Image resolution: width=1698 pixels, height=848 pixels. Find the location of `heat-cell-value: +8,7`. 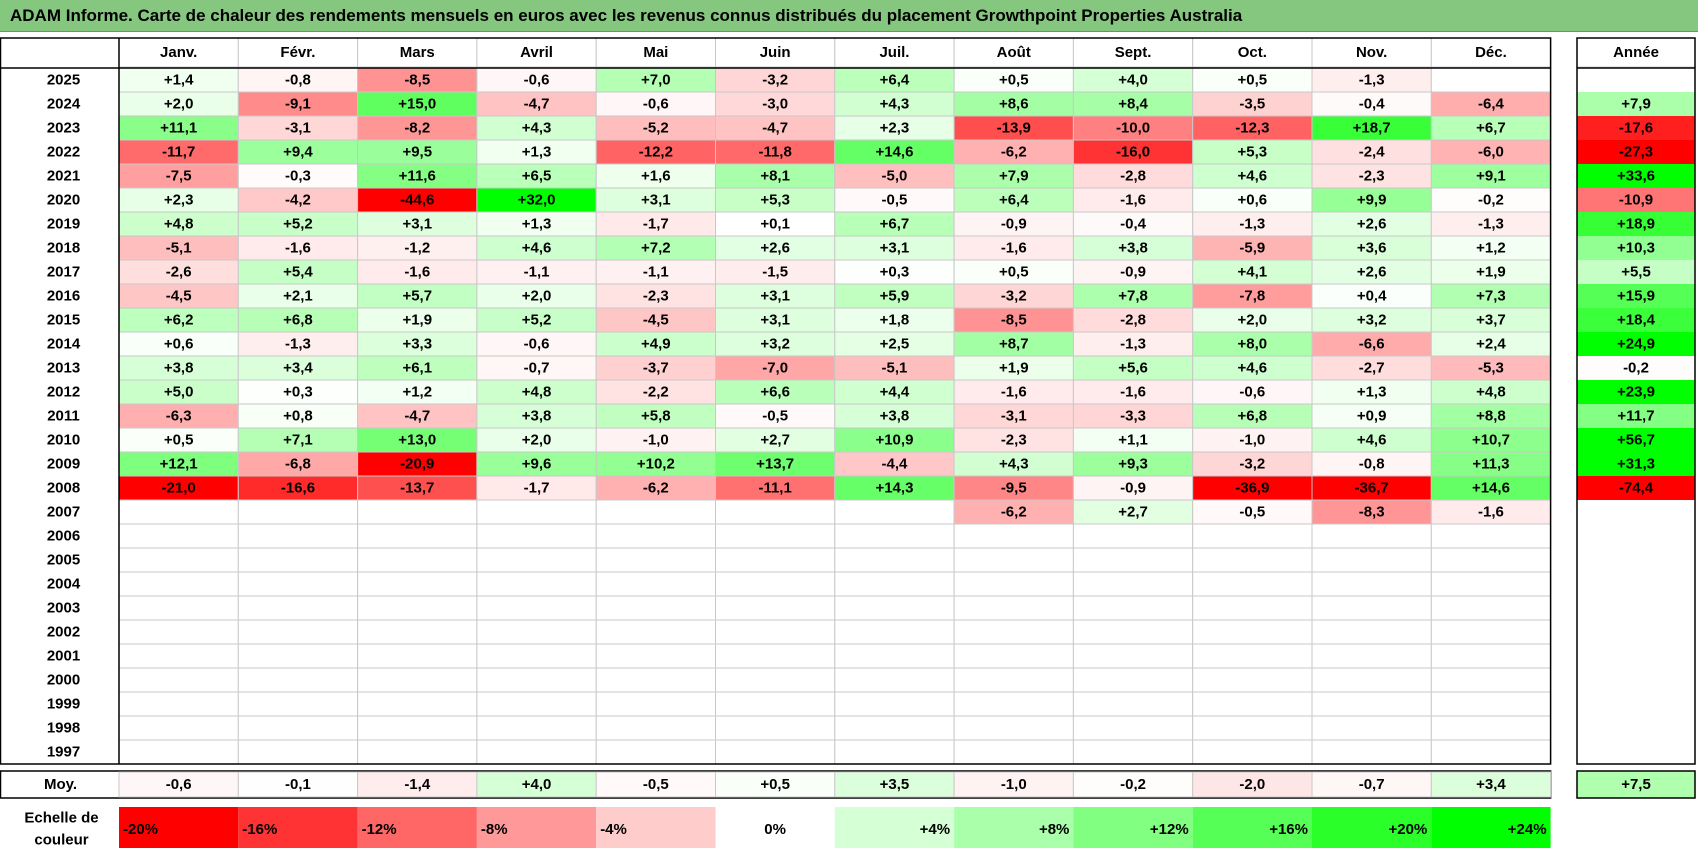

heat-cell-value: +8,7 is located at coordinates (1014, 344).